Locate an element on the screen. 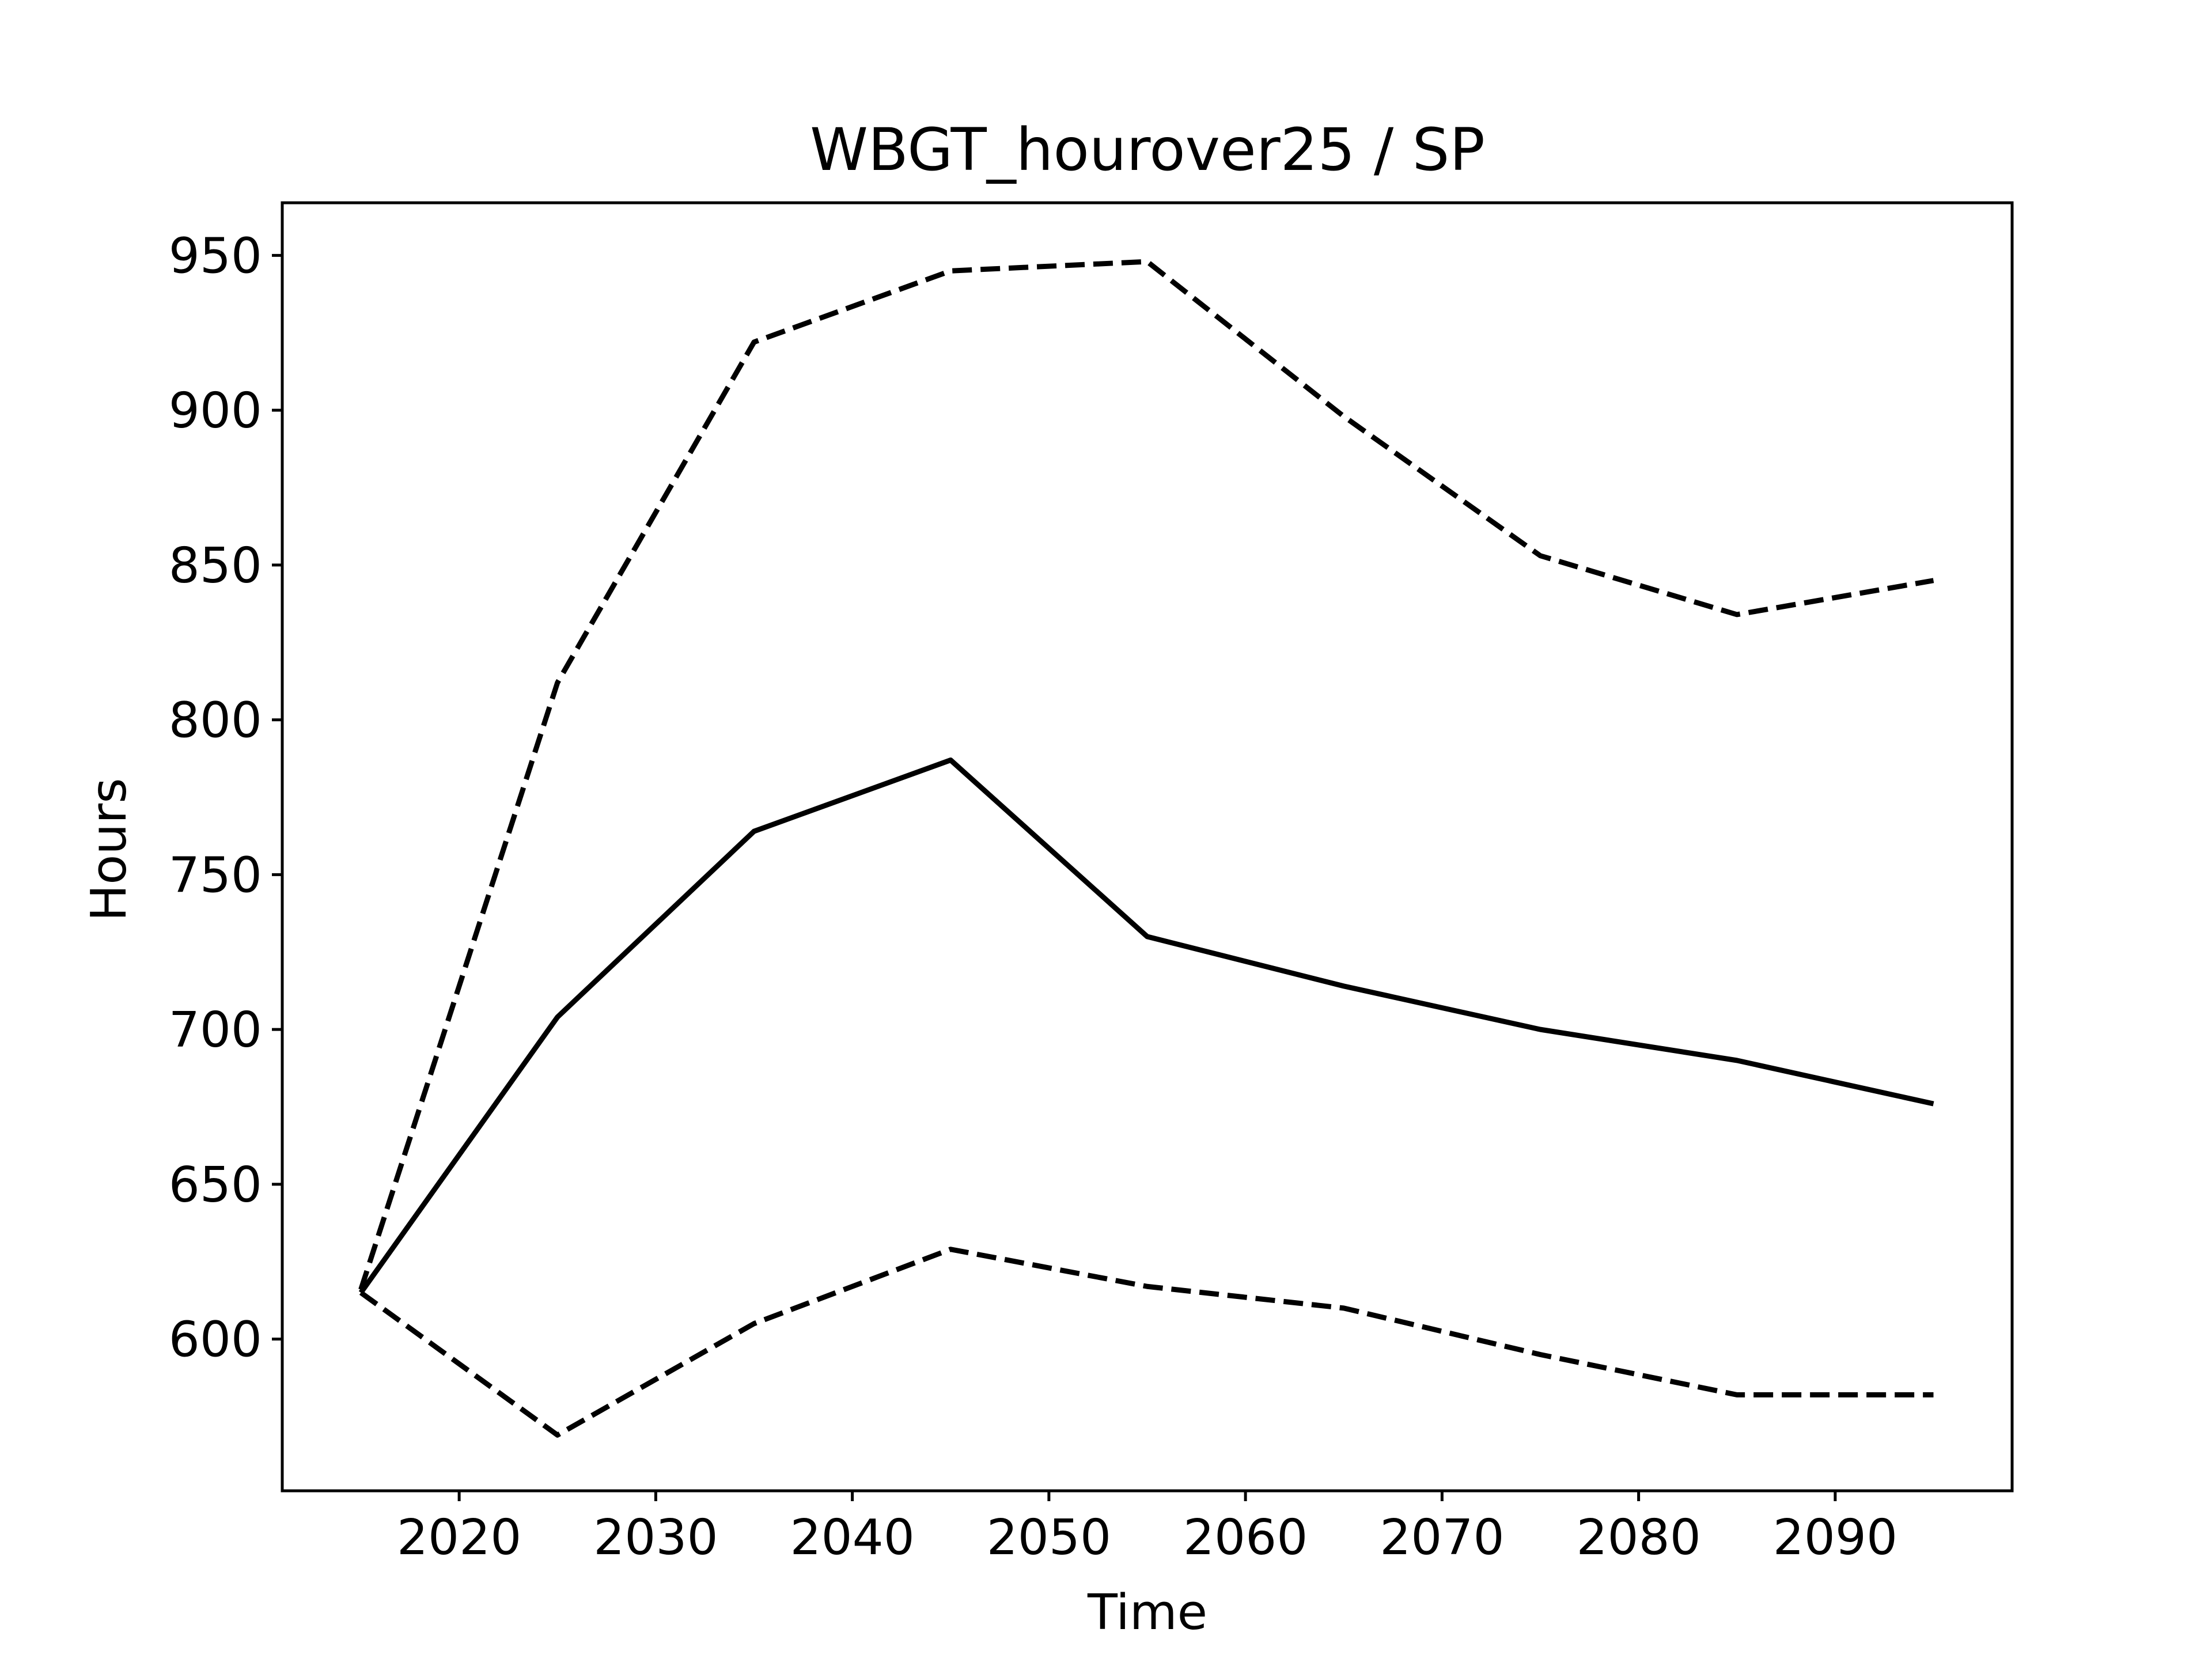  y-tick-label: 600 is located at coordinates (215, 1340).